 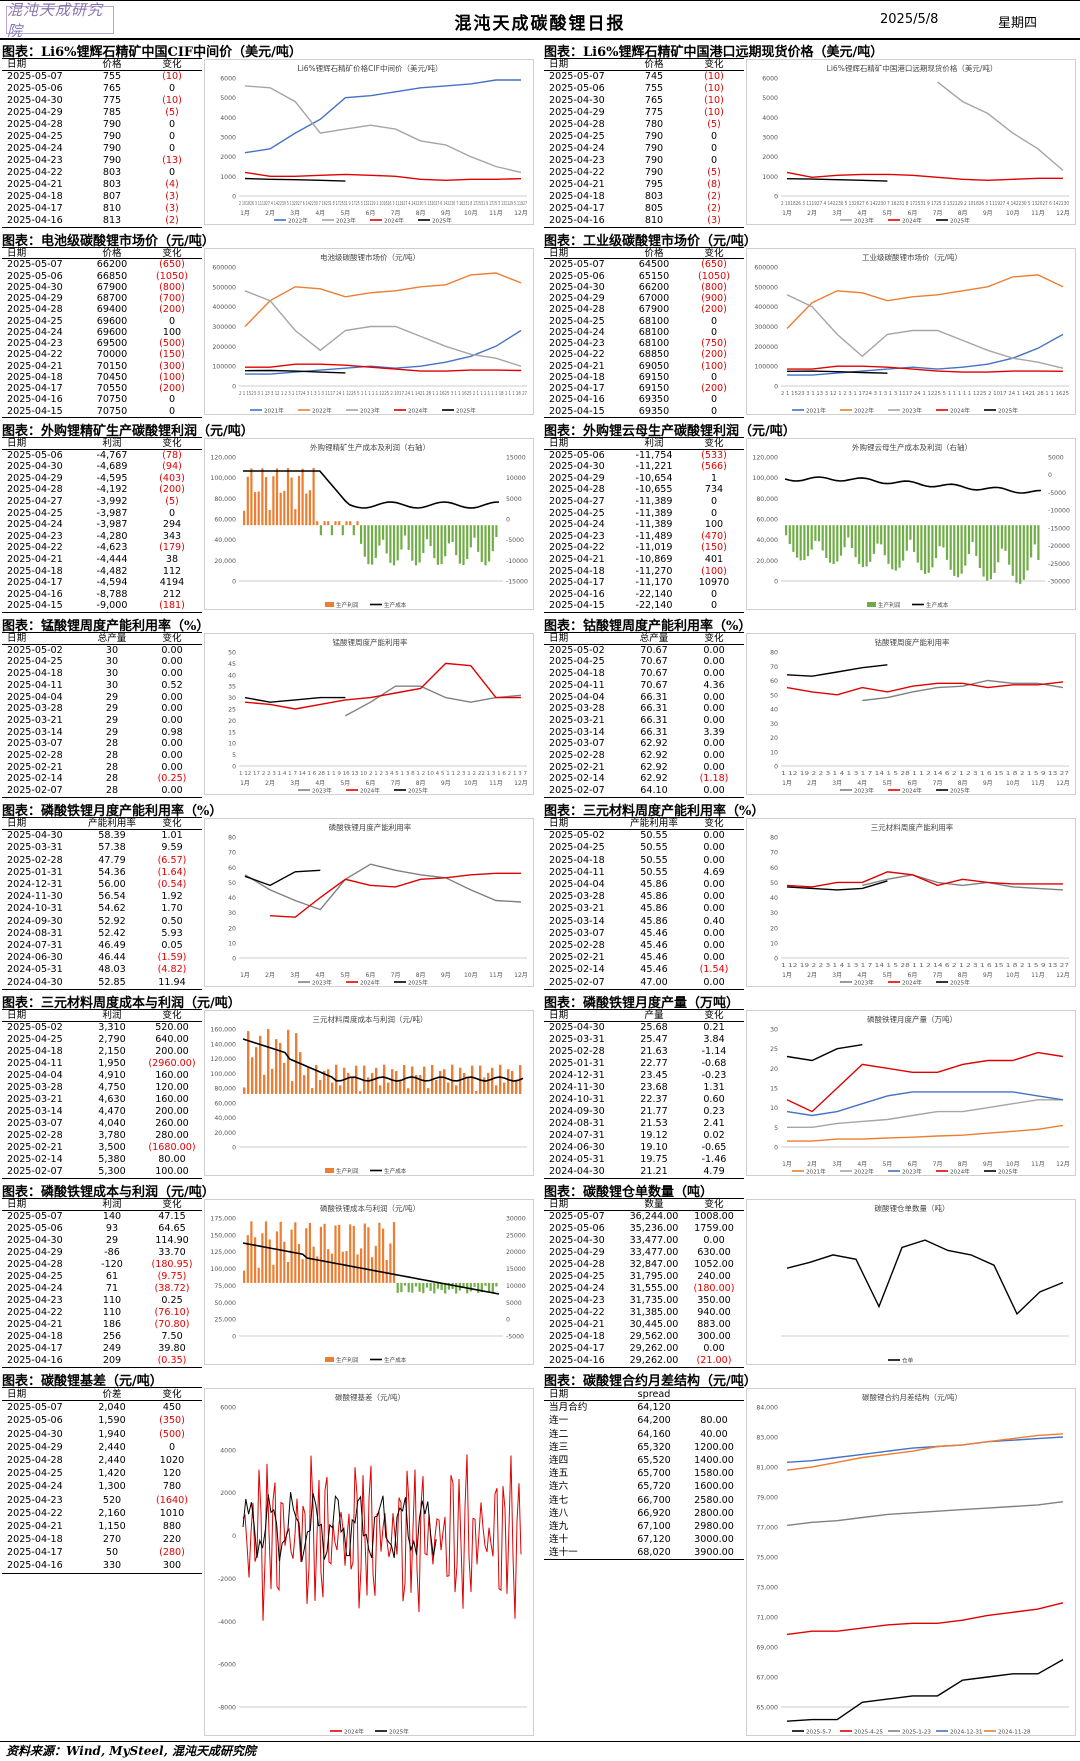 I want to click on table-cell: 69500, so click(x=112, y=344).